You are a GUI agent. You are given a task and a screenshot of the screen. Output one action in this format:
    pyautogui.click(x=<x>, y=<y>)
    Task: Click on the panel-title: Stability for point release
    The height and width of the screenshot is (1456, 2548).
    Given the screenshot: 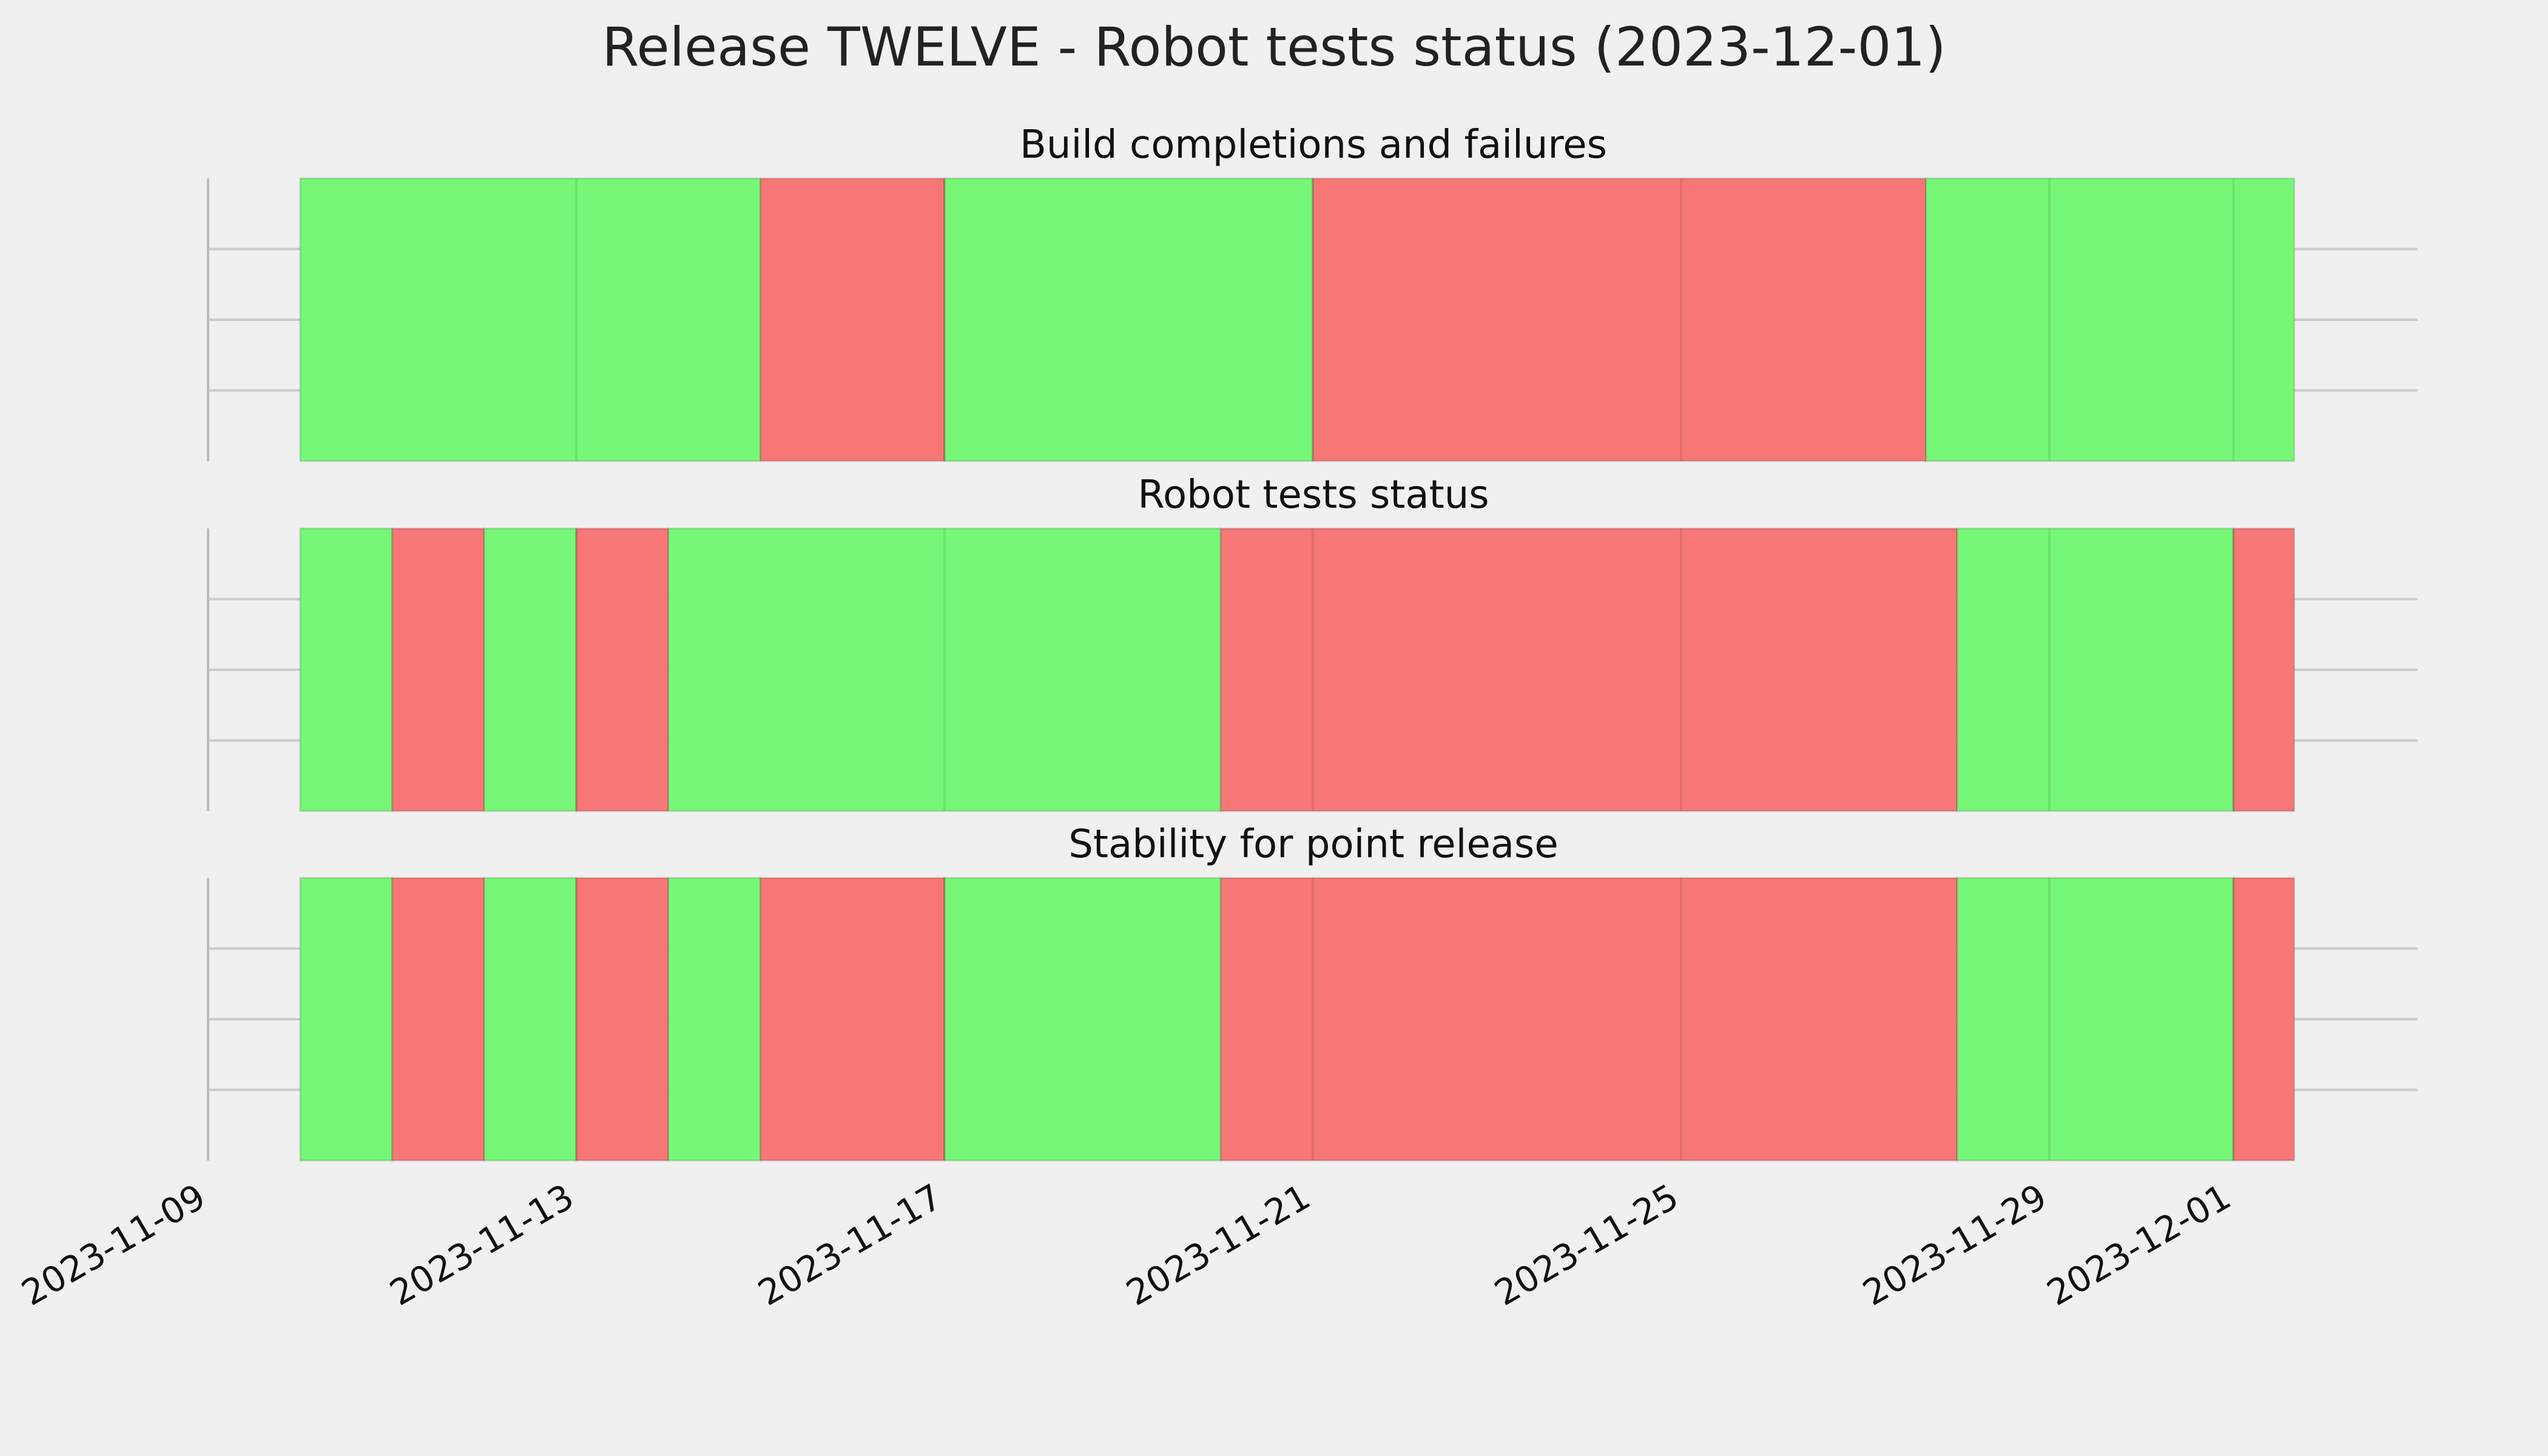 What is the action you would take?
    pyautogui.click(x=1313, y=844)
    